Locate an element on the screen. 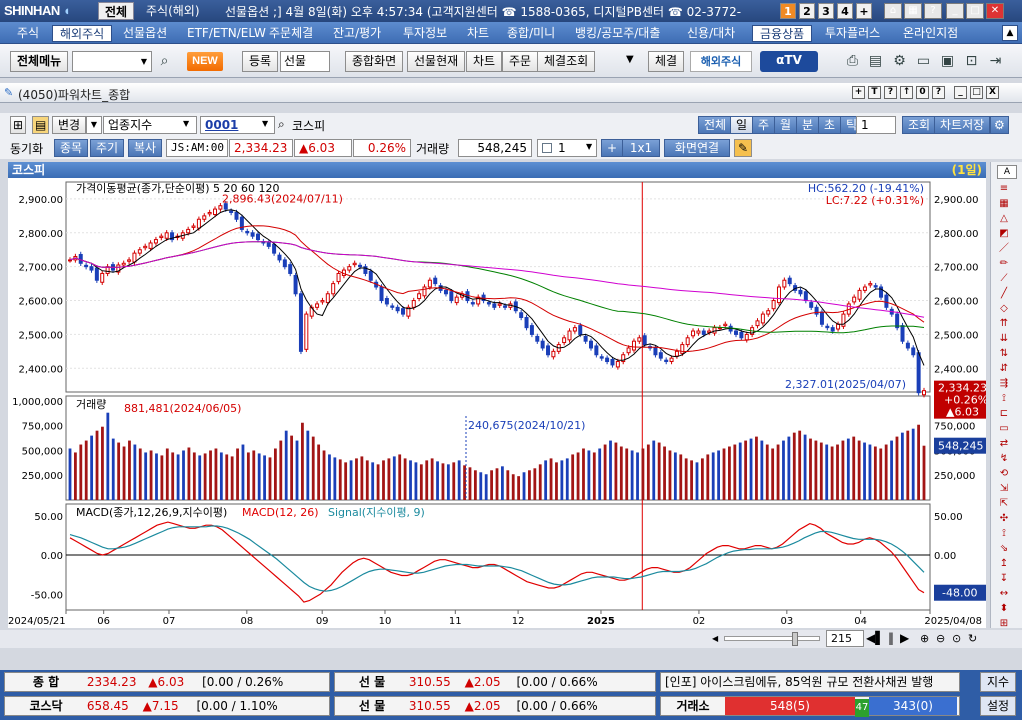  maximize-icon: □ is located at coordinates (975, 11).